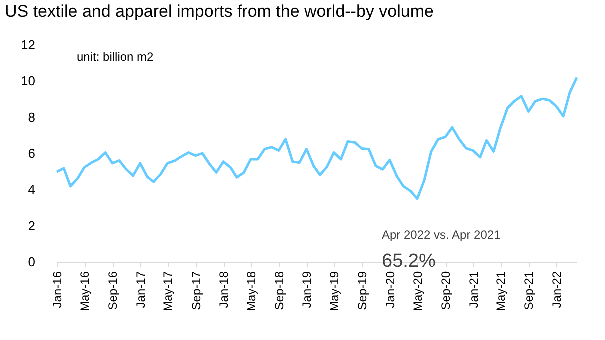 The image size is (605, 340). What do you see at coordinates (32, 226) in the screenshot?
I see `y-tick-label: 2` at bounding box center [32, 226].